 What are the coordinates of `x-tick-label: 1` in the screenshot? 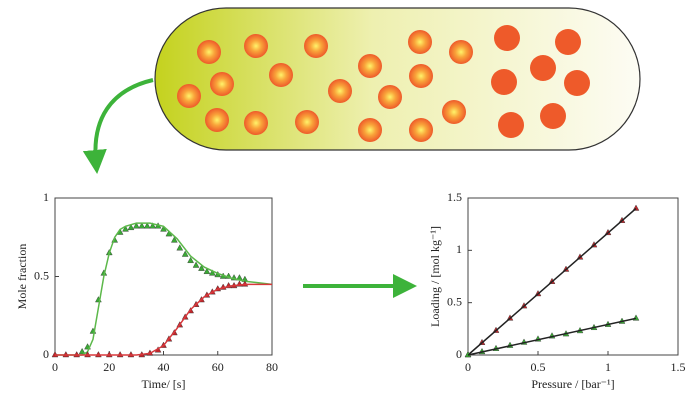 It's located at (608, 367).